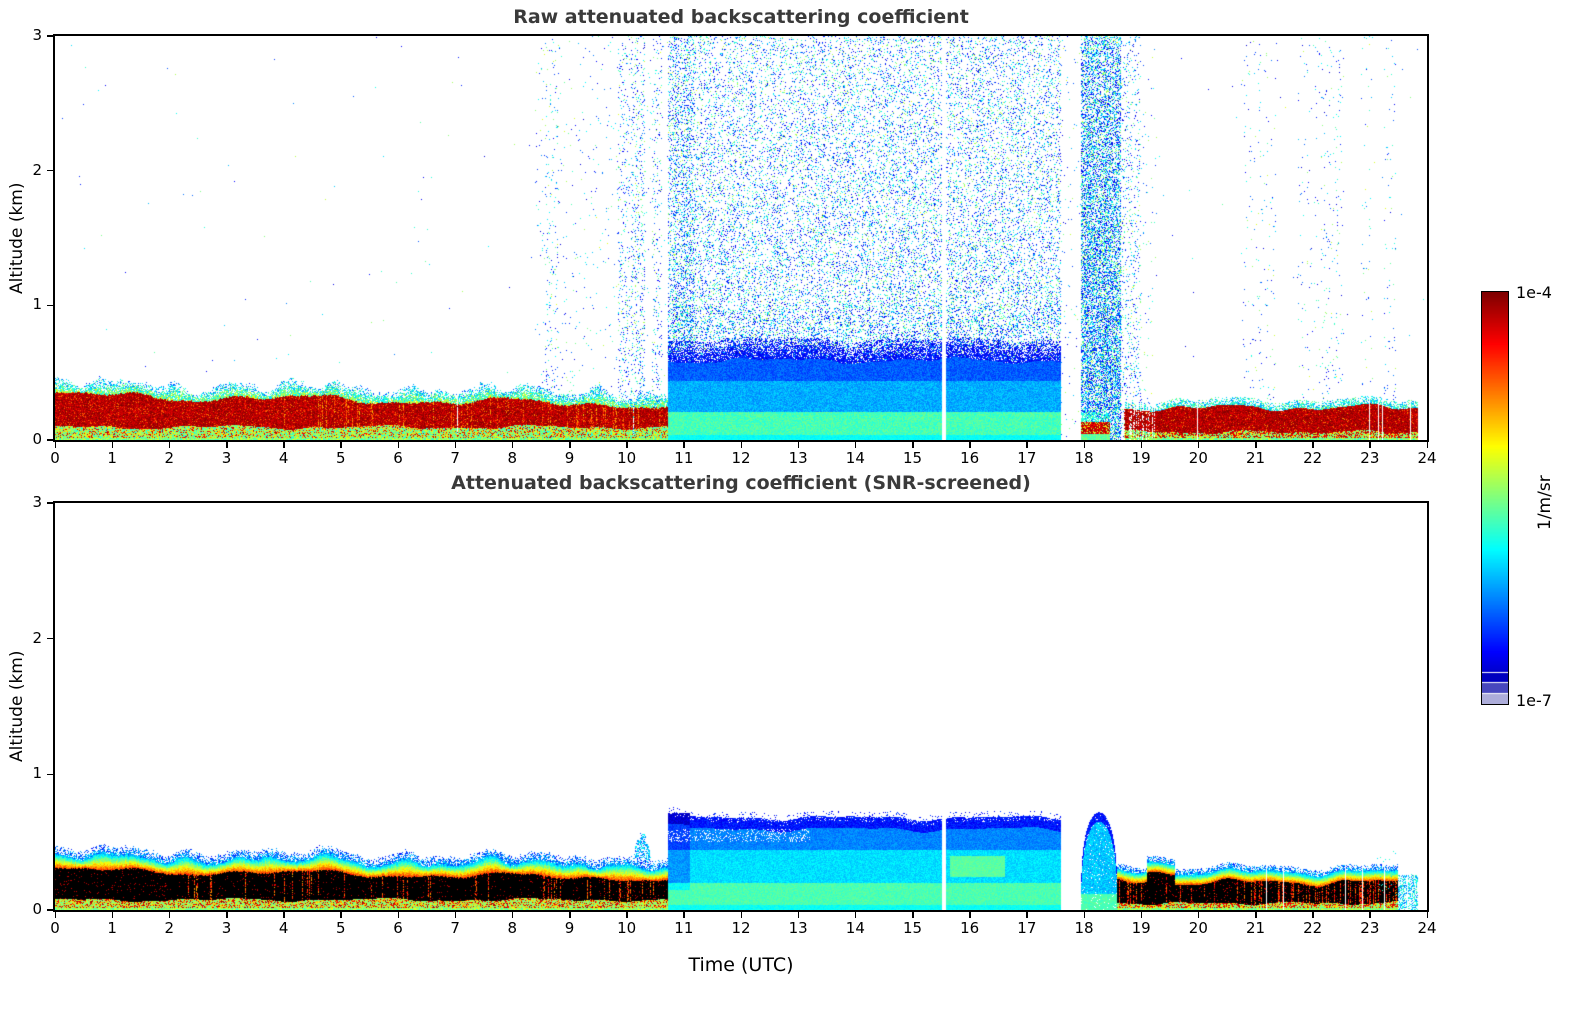 This screenshot has height=1020, width=1595. I want to click on x-tick-label: 9, so click(569, 458).